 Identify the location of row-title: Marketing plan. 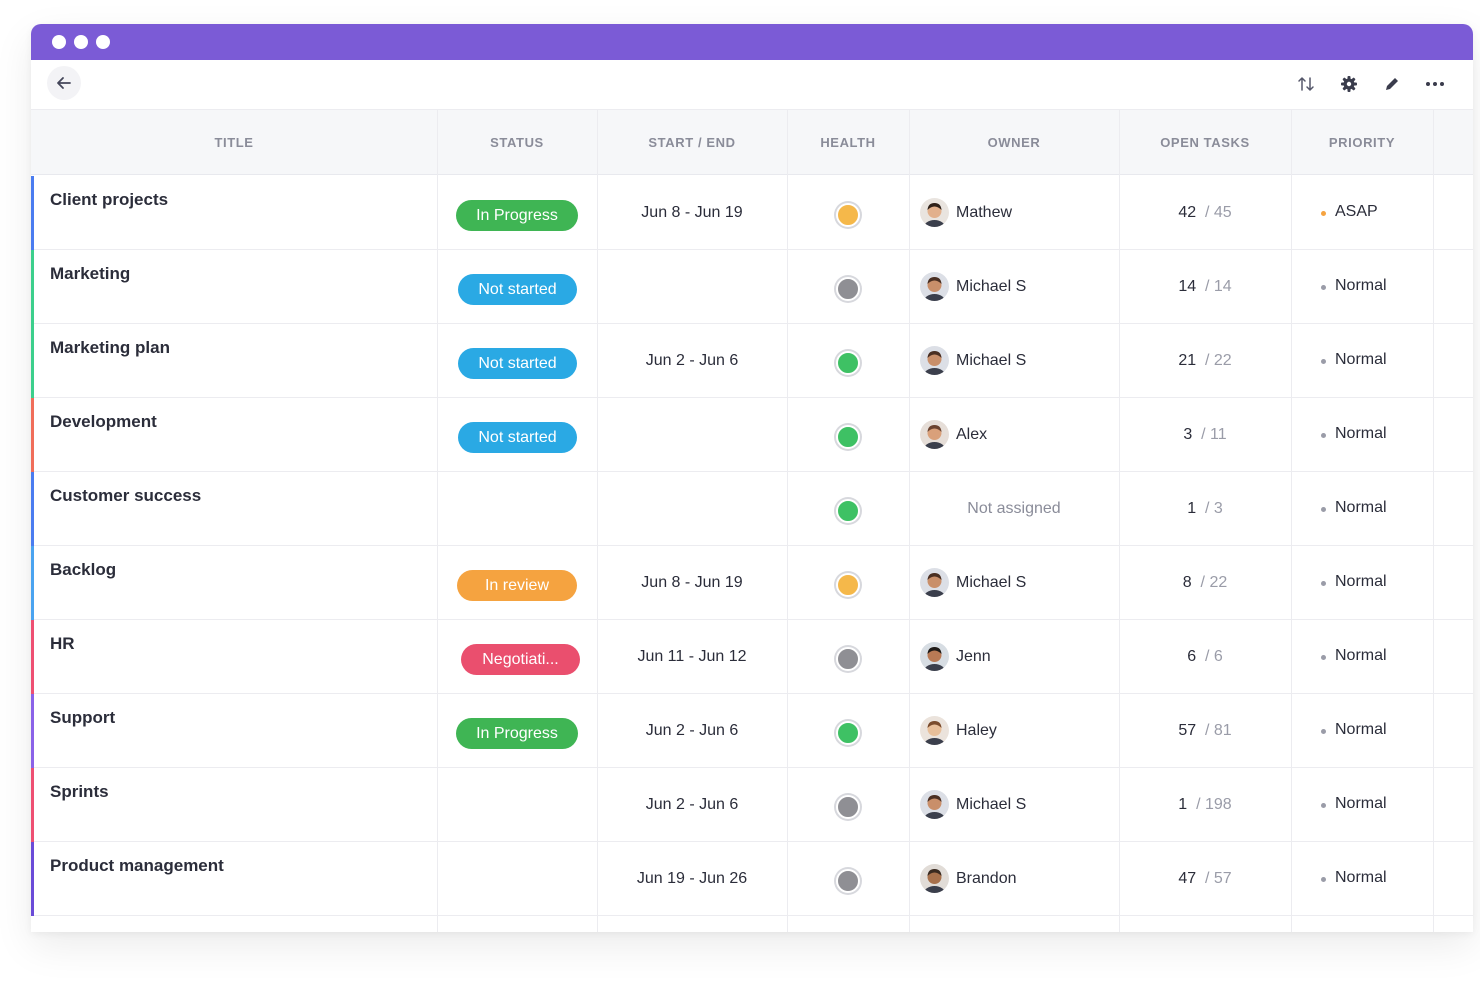
(110, 347).